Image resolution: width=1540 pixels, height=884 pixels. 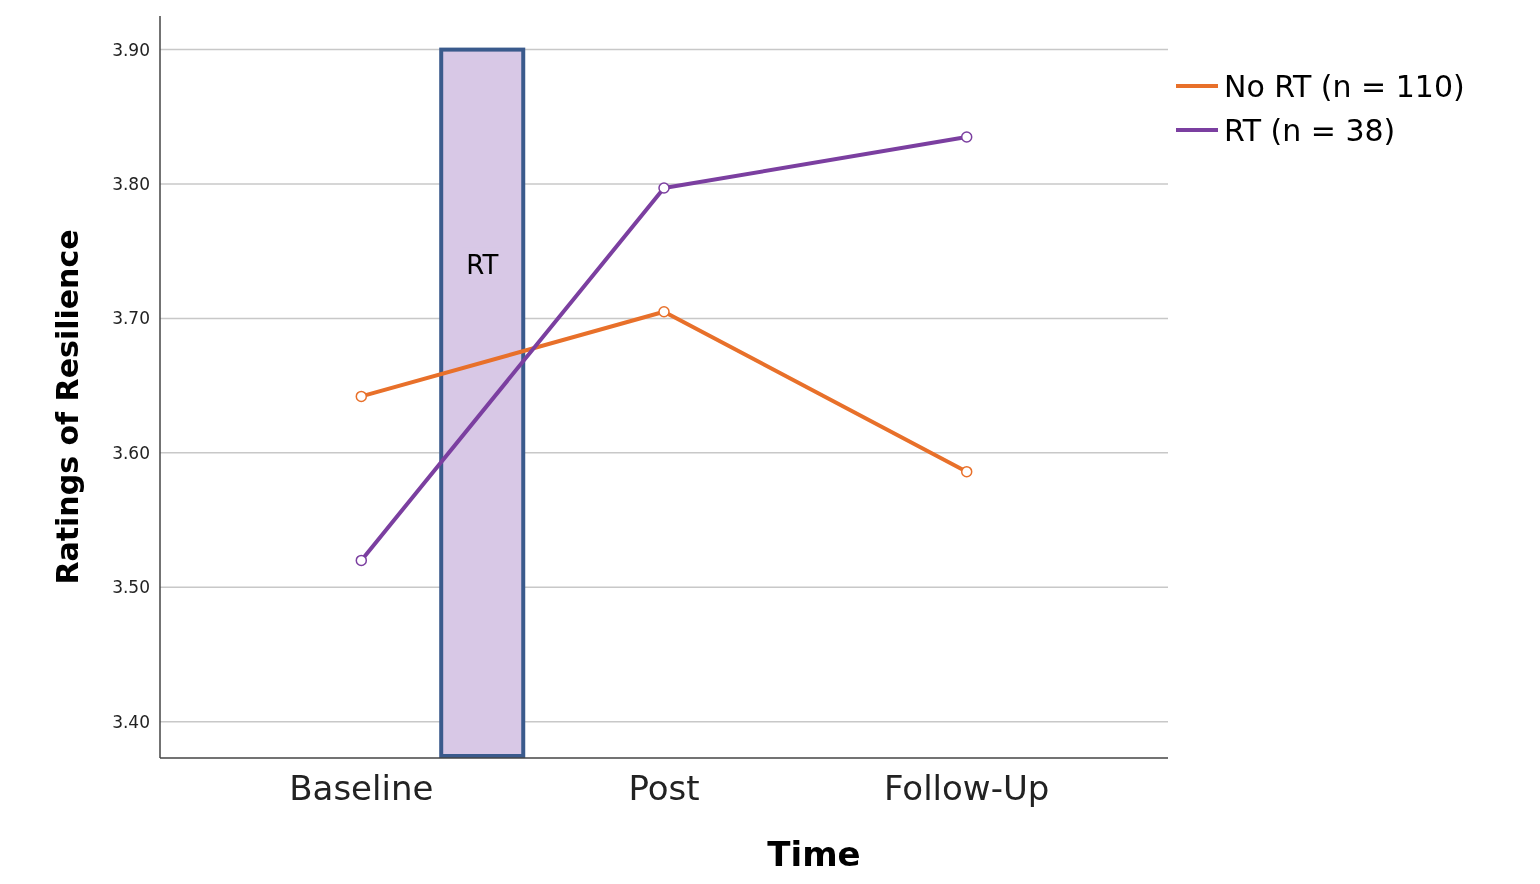 I want to click on y-tick-label: 3.40, so click(x=131, y=721).